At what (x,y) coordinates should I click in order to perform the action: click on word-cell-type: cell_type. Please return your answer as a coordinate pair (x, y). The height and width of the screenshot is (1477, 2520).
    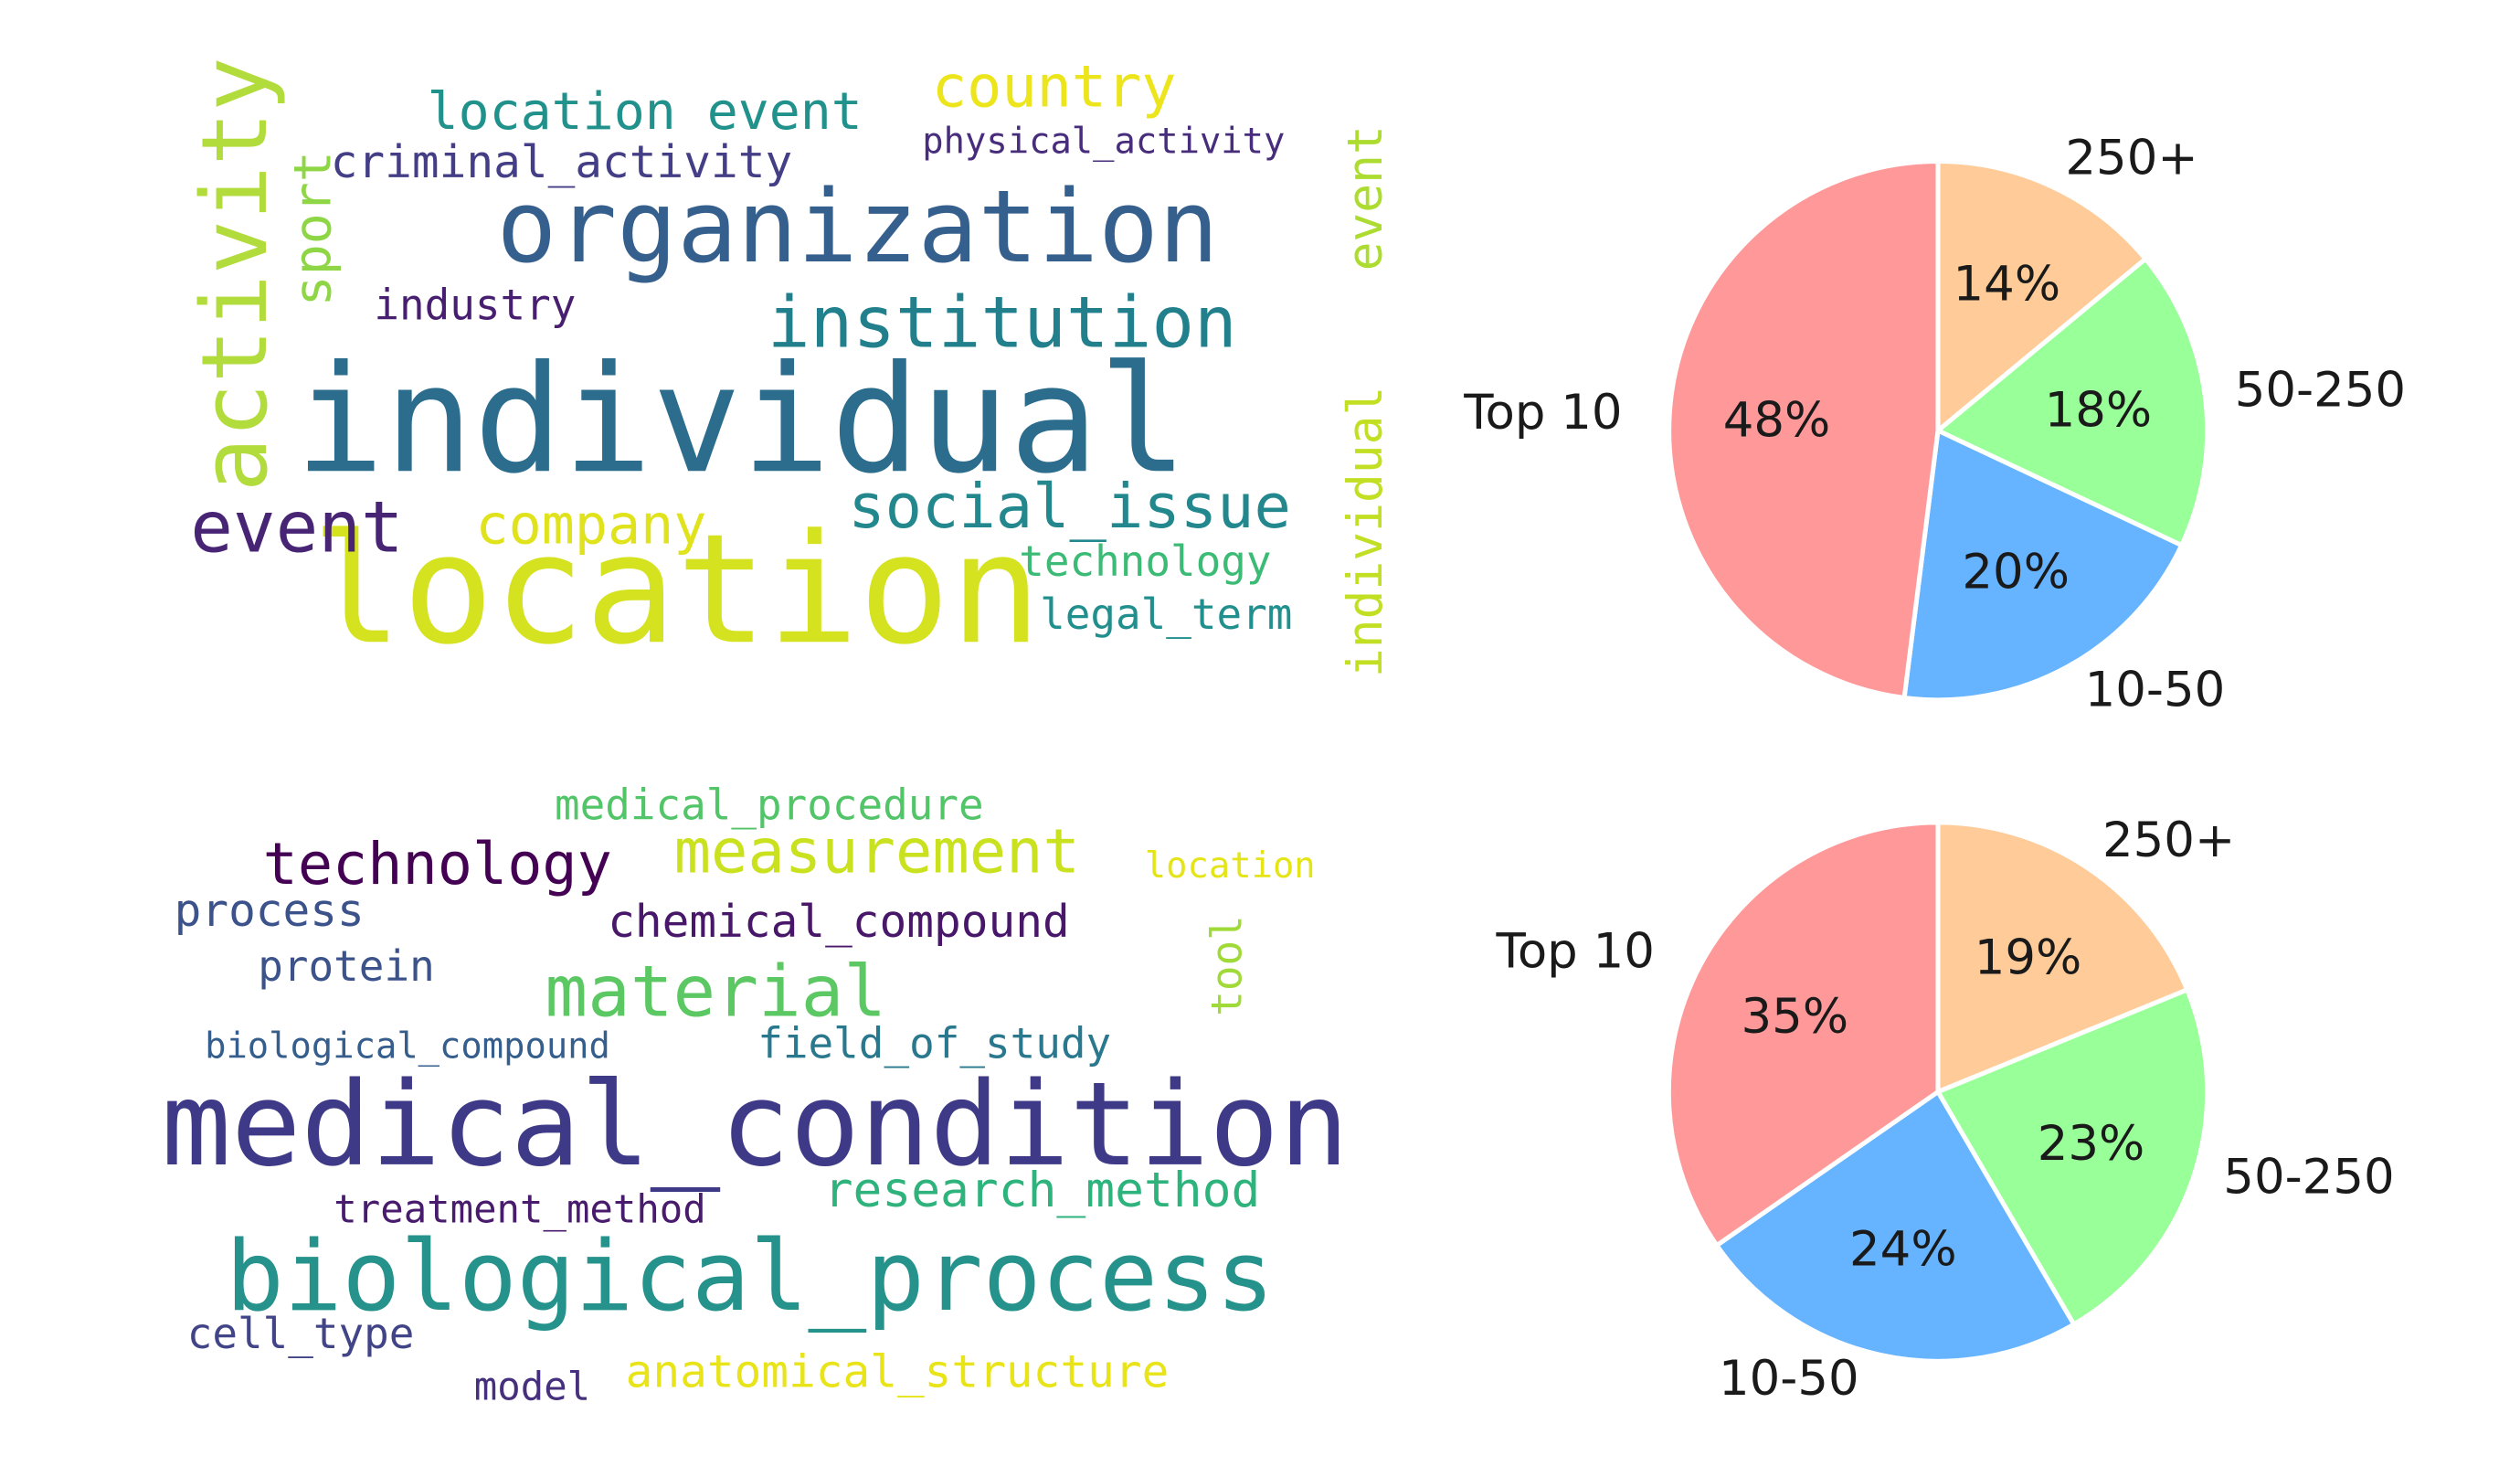
    Looking at the image, I should click on (301, 1333).